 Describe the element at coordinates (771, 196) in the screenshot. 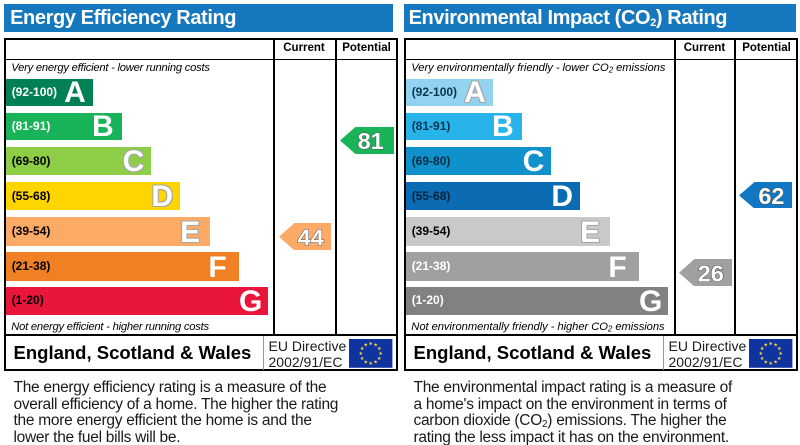

I see `svg-text: 62` at that location.